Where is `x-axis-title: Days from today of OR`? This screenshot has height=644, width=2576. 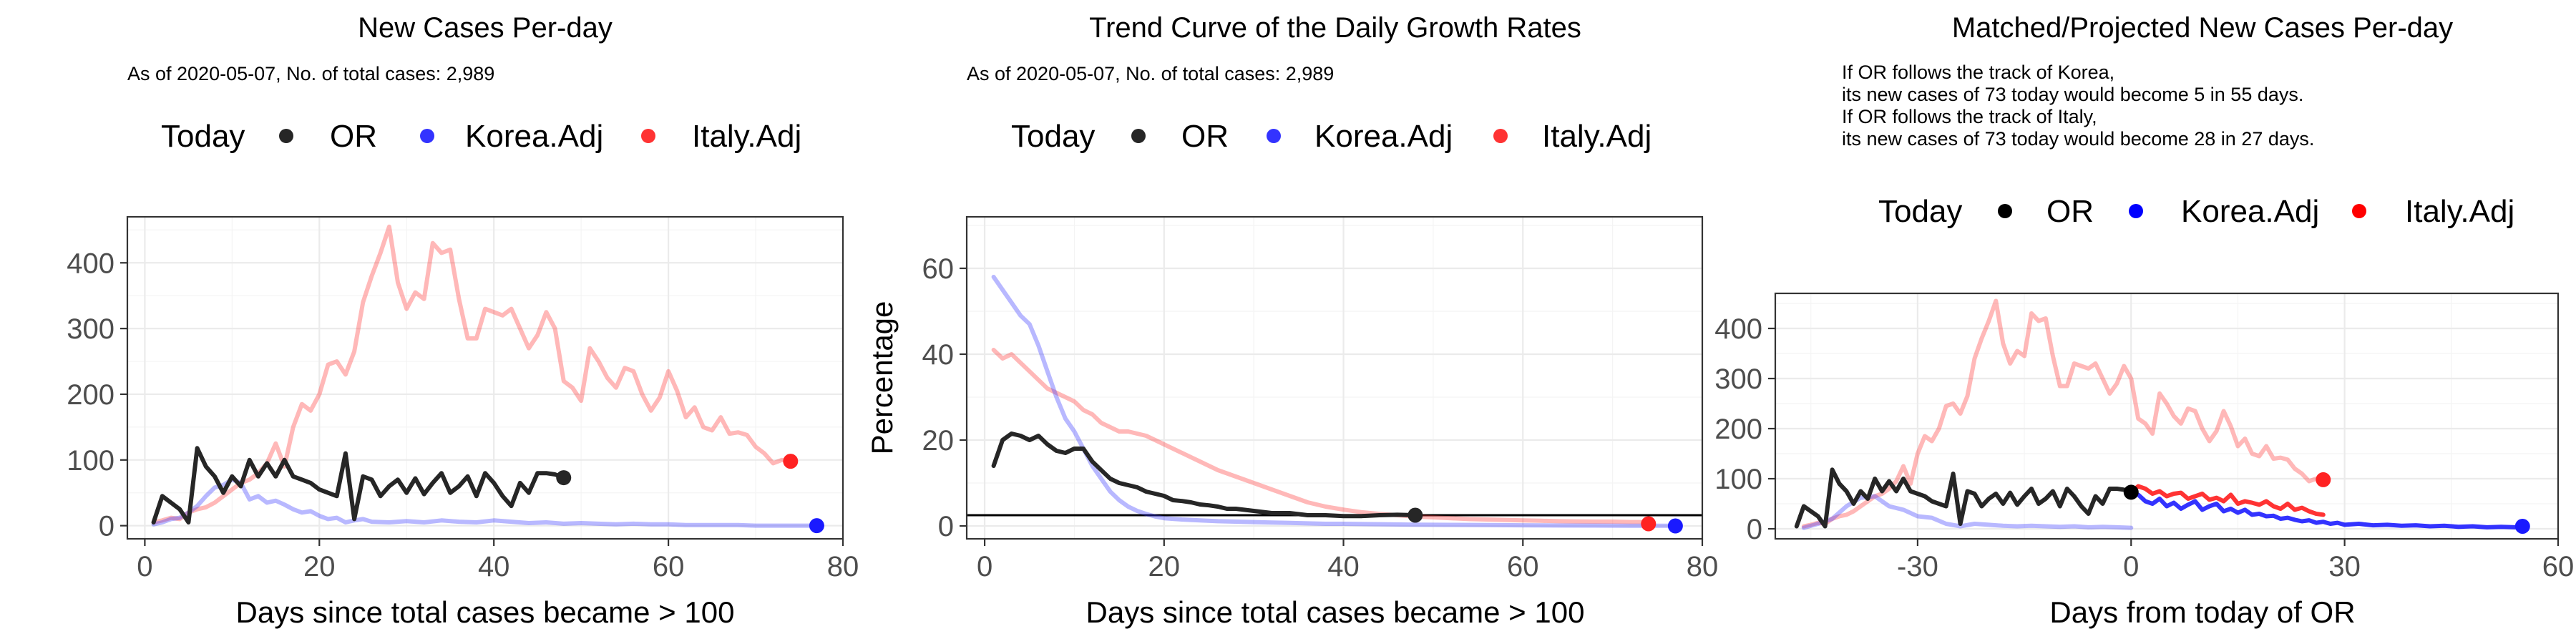 x-axis-title: Days from today of OR is located at coordinates (2202, 612).